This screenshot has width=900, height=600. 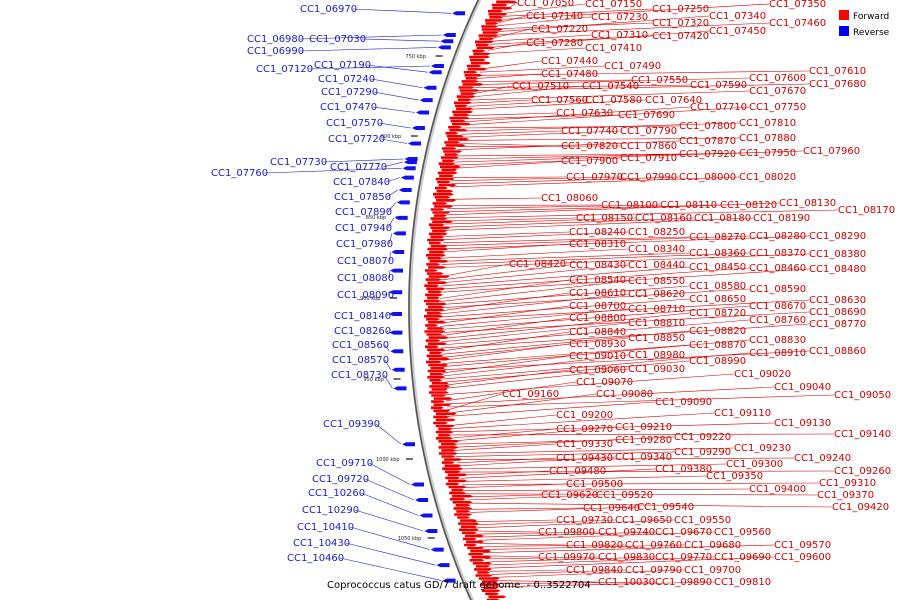 What do you see at coordinates (718, 85) in the screenshot?
I see `forward-gene-label: CC1_07590` at bounding box center [718, 85].